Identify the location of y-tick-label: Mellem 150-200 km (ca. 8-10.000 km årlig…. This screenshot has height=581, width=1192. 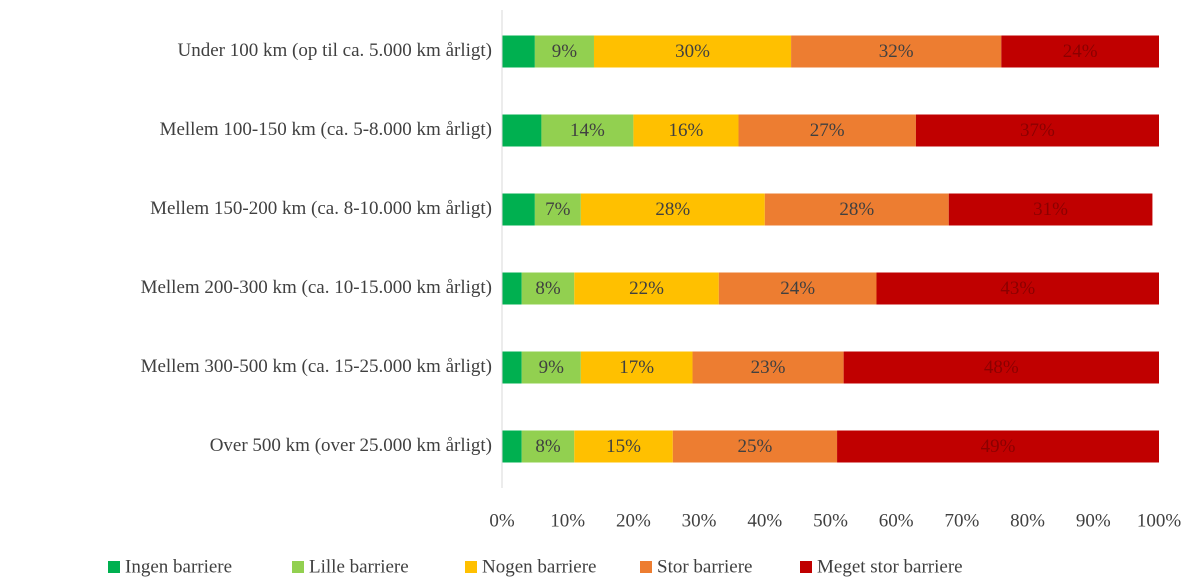
(321, 208).